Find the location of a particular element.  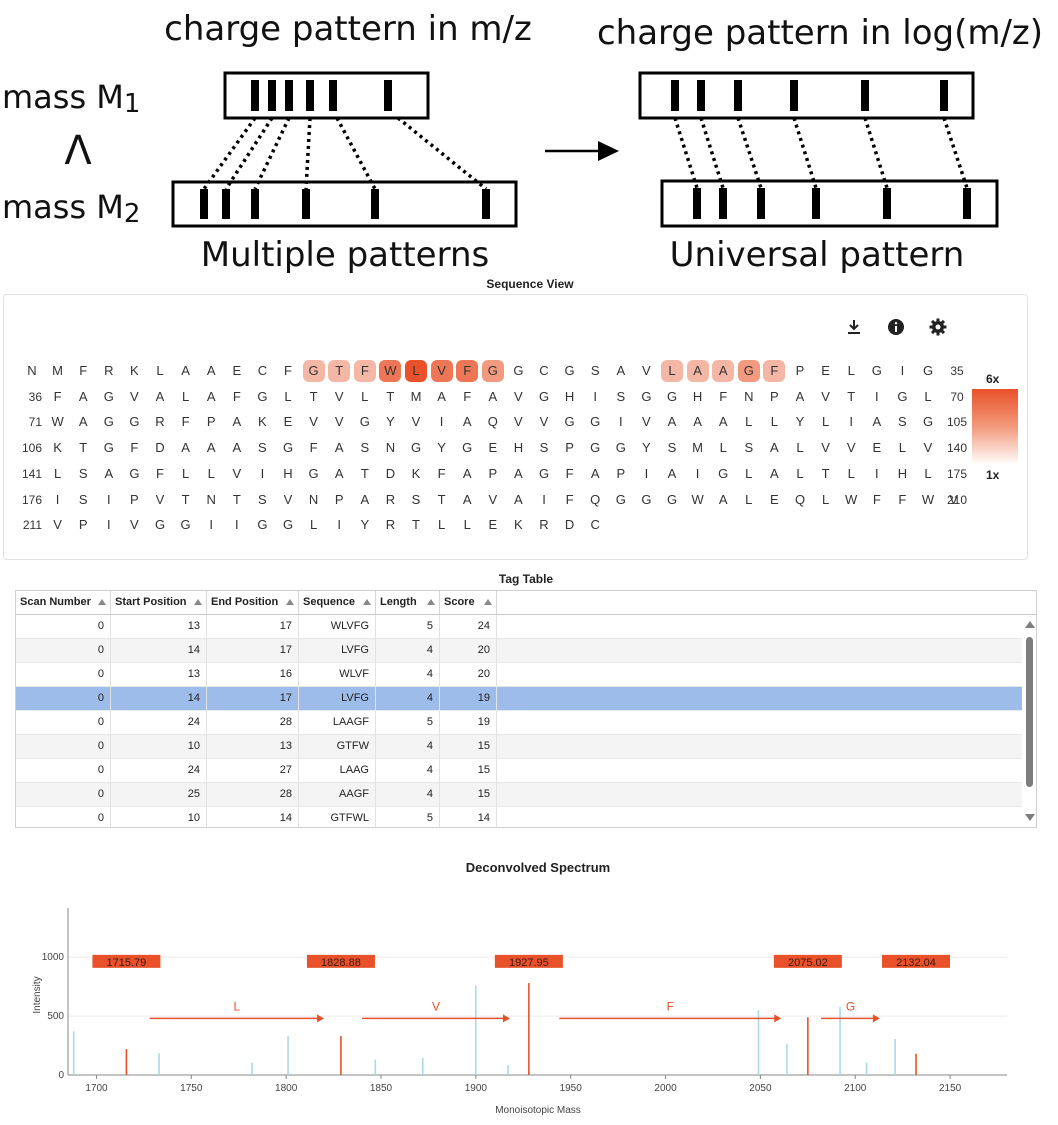

table-row: 0 25 28 AAGF 4 15 is located at coordinates (520, 795).